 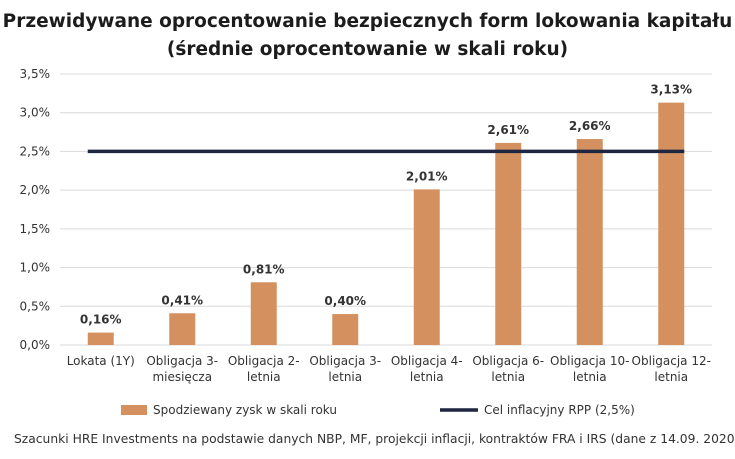 What do you see at coordinates (101, 320) in the screenshot?
I see `data-label: 0,16%` at bounding box center [101, 320].